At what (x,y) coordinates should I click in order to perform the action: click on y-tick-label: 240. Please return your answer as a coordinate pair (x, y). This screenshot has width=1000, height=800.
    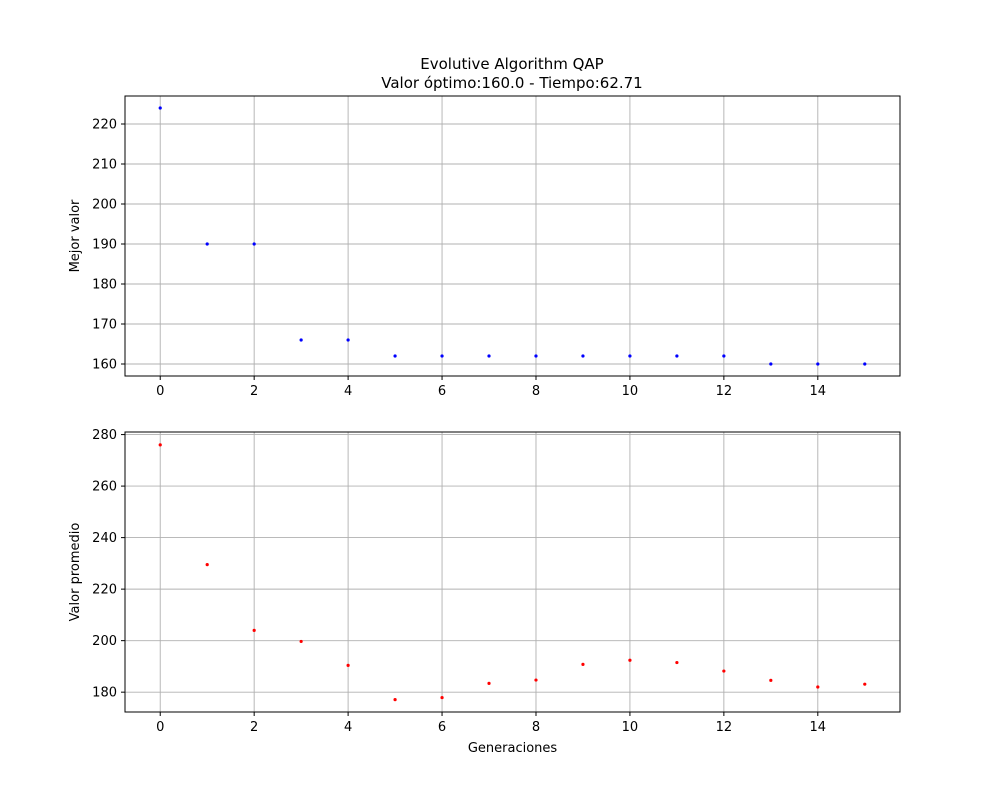
    Looking at the image, I should click on (104, 538).